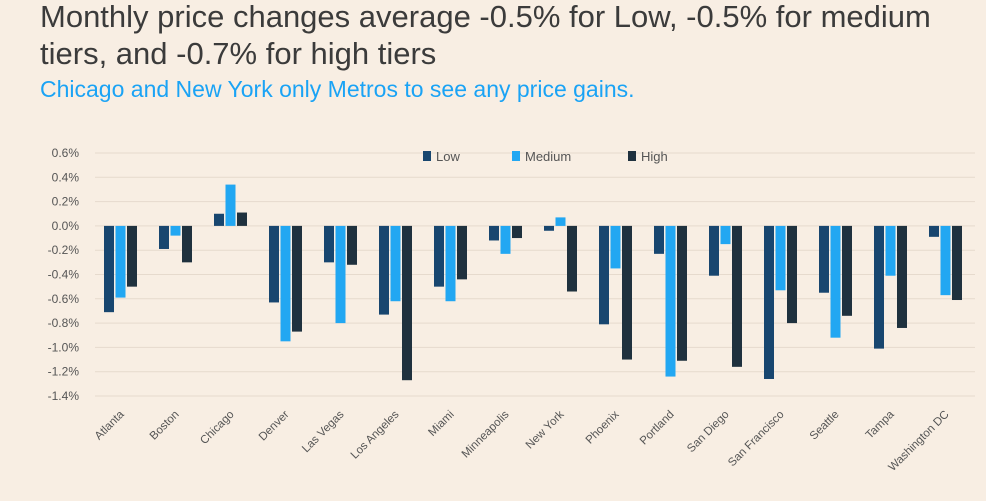 The width and height of the screenshot is (986, 501). I want to click on x-tick-label: Boston, so click(165, 426).